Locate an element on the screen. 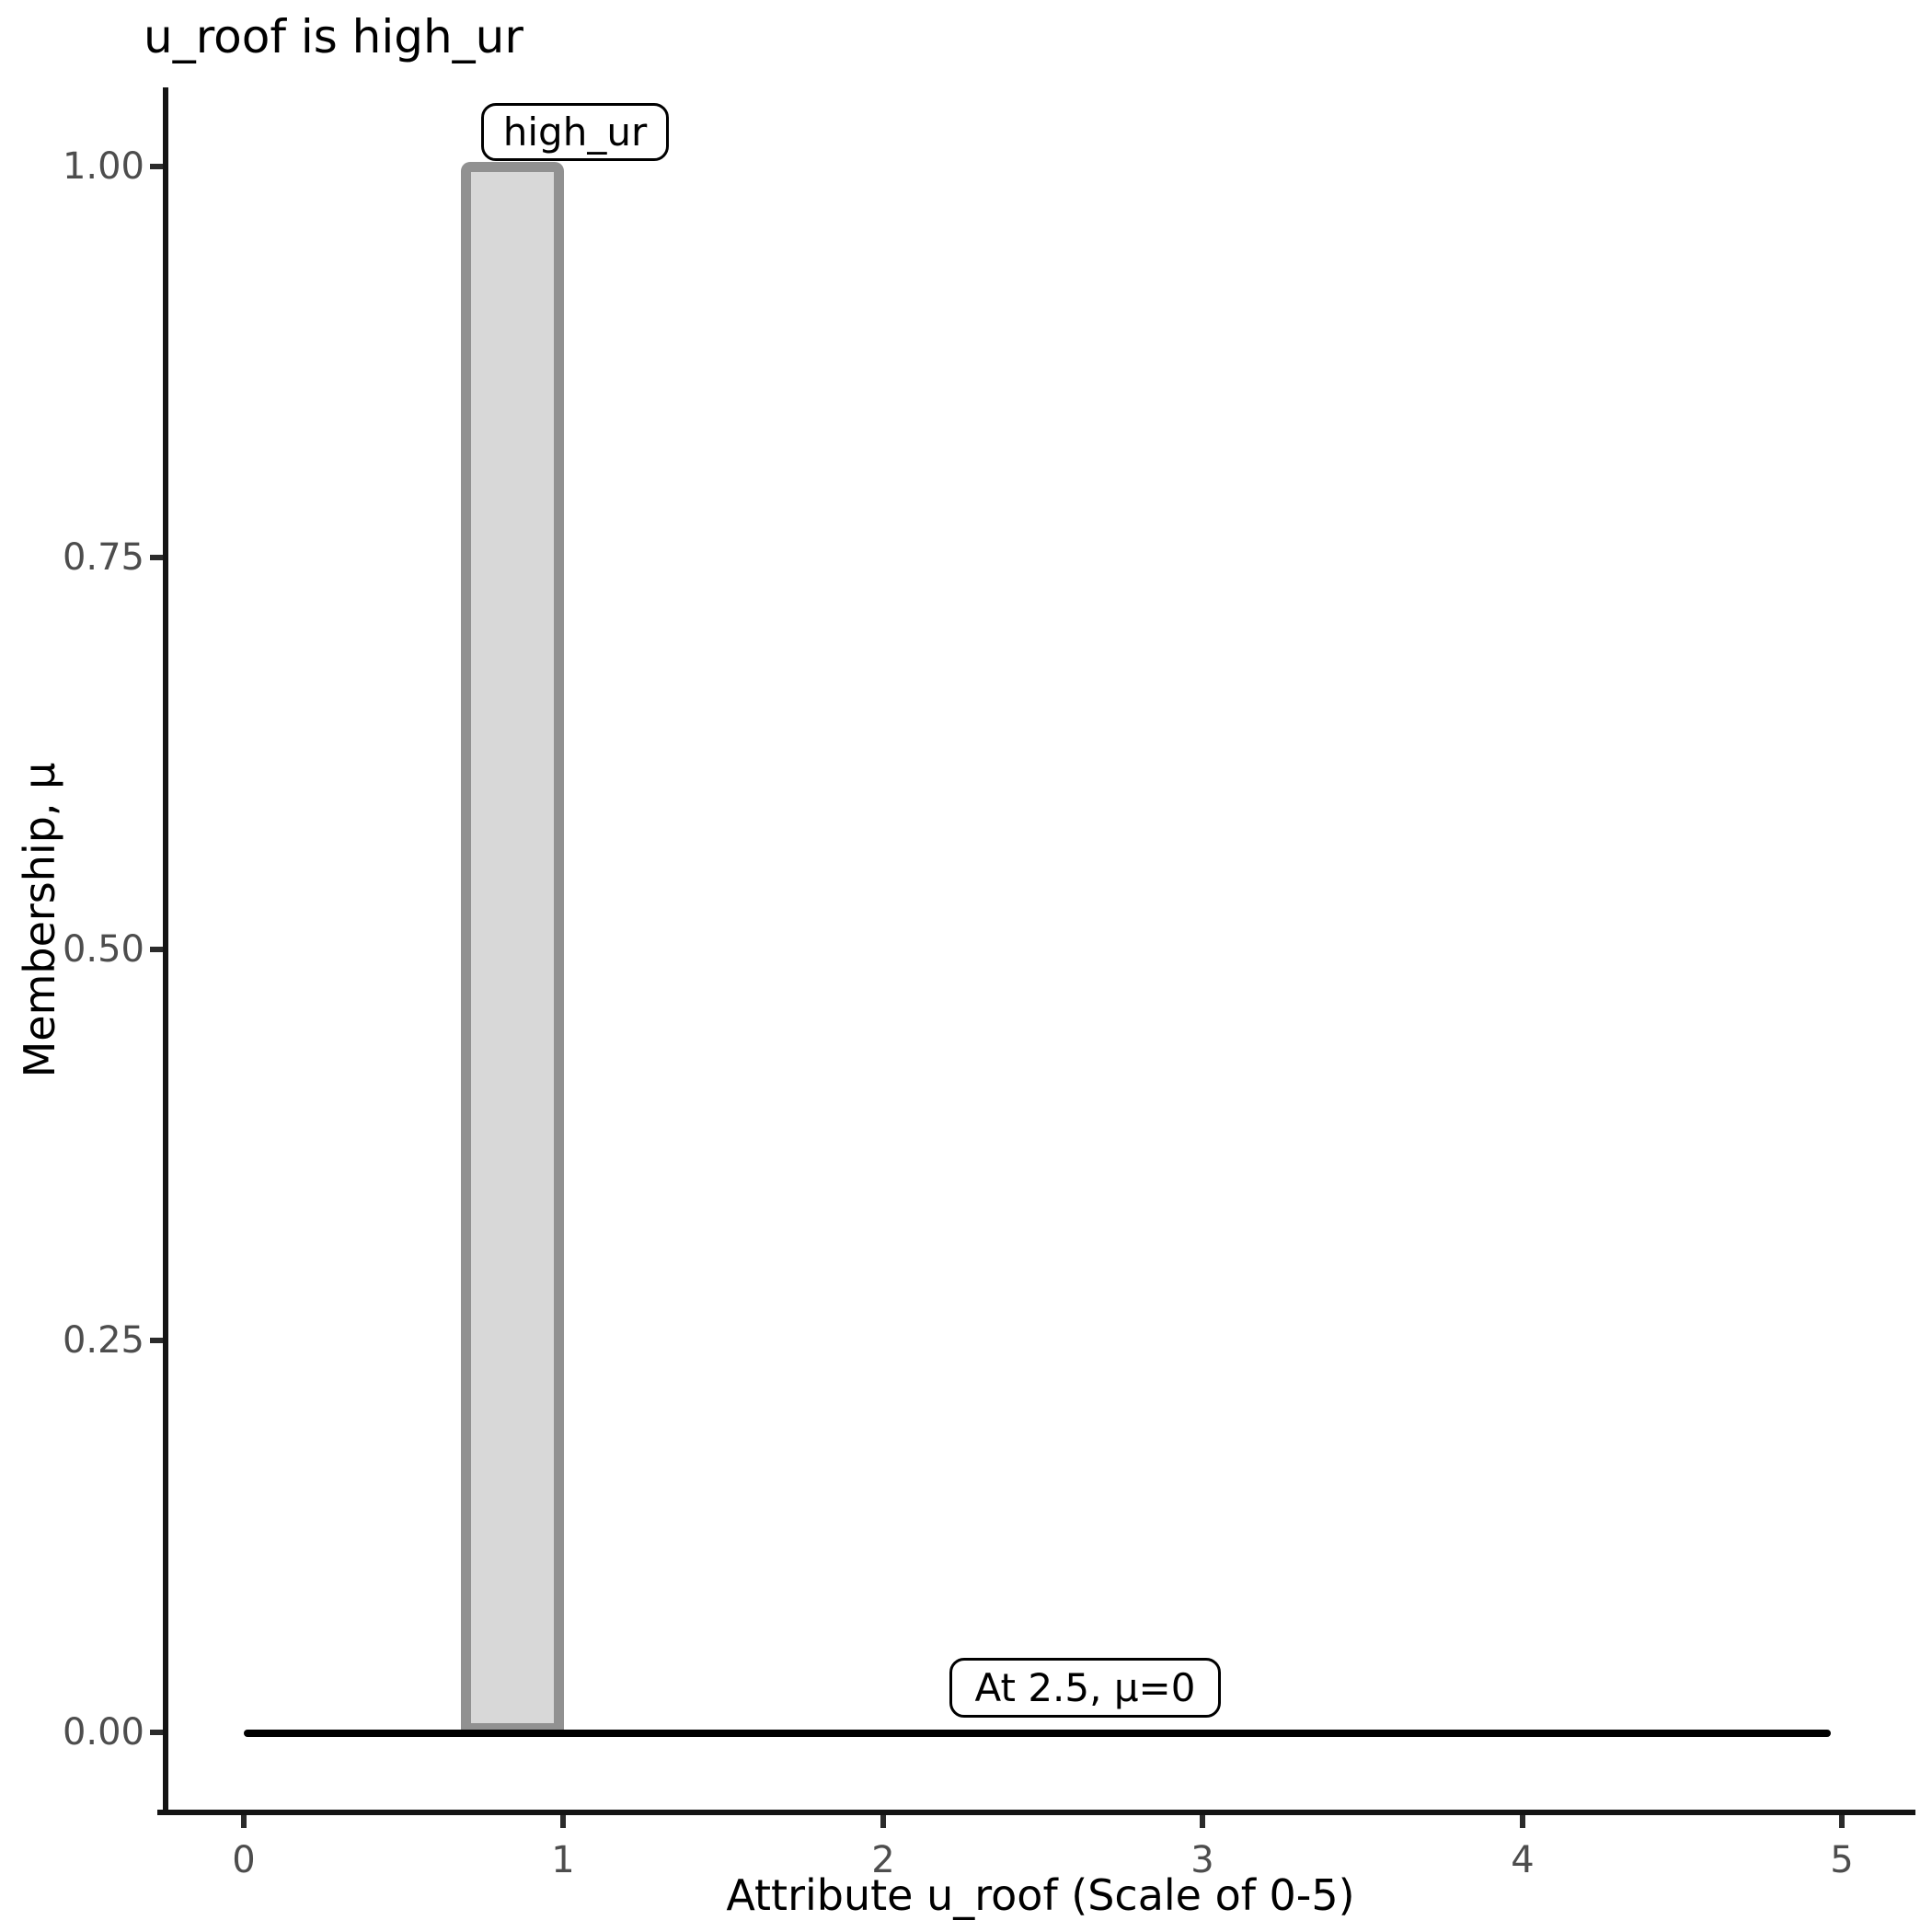 The height and width of the screenshot is (1932, 1932). y-tick-mark-0.00 is located at coordinates (156, 1732).